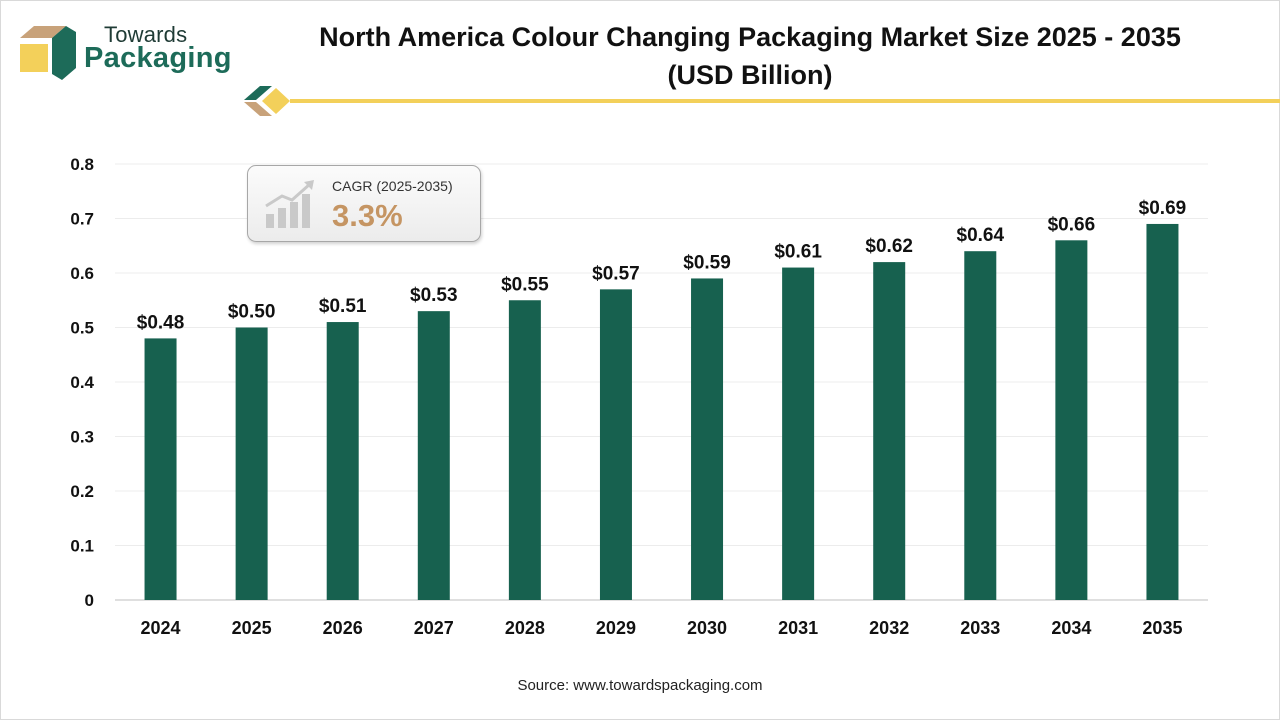  Describe the element at coordinates (981, 235) in the screenshot. I see `data-label: $0.64` at that location.